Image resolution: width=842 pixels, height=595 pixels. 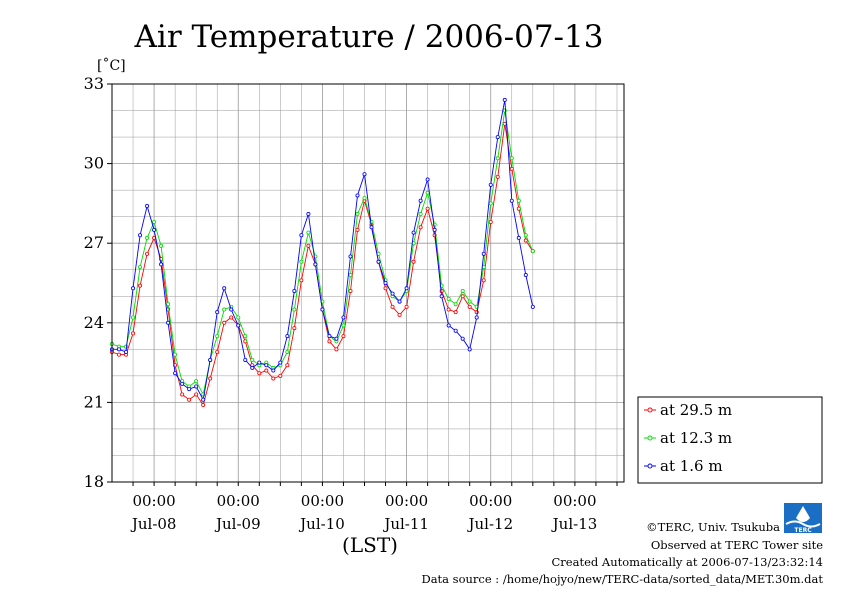 What do you see at coordinates (94, 481) in the screenshot?
I see `y-tick-label: 18` at bounding box center [94, 481].